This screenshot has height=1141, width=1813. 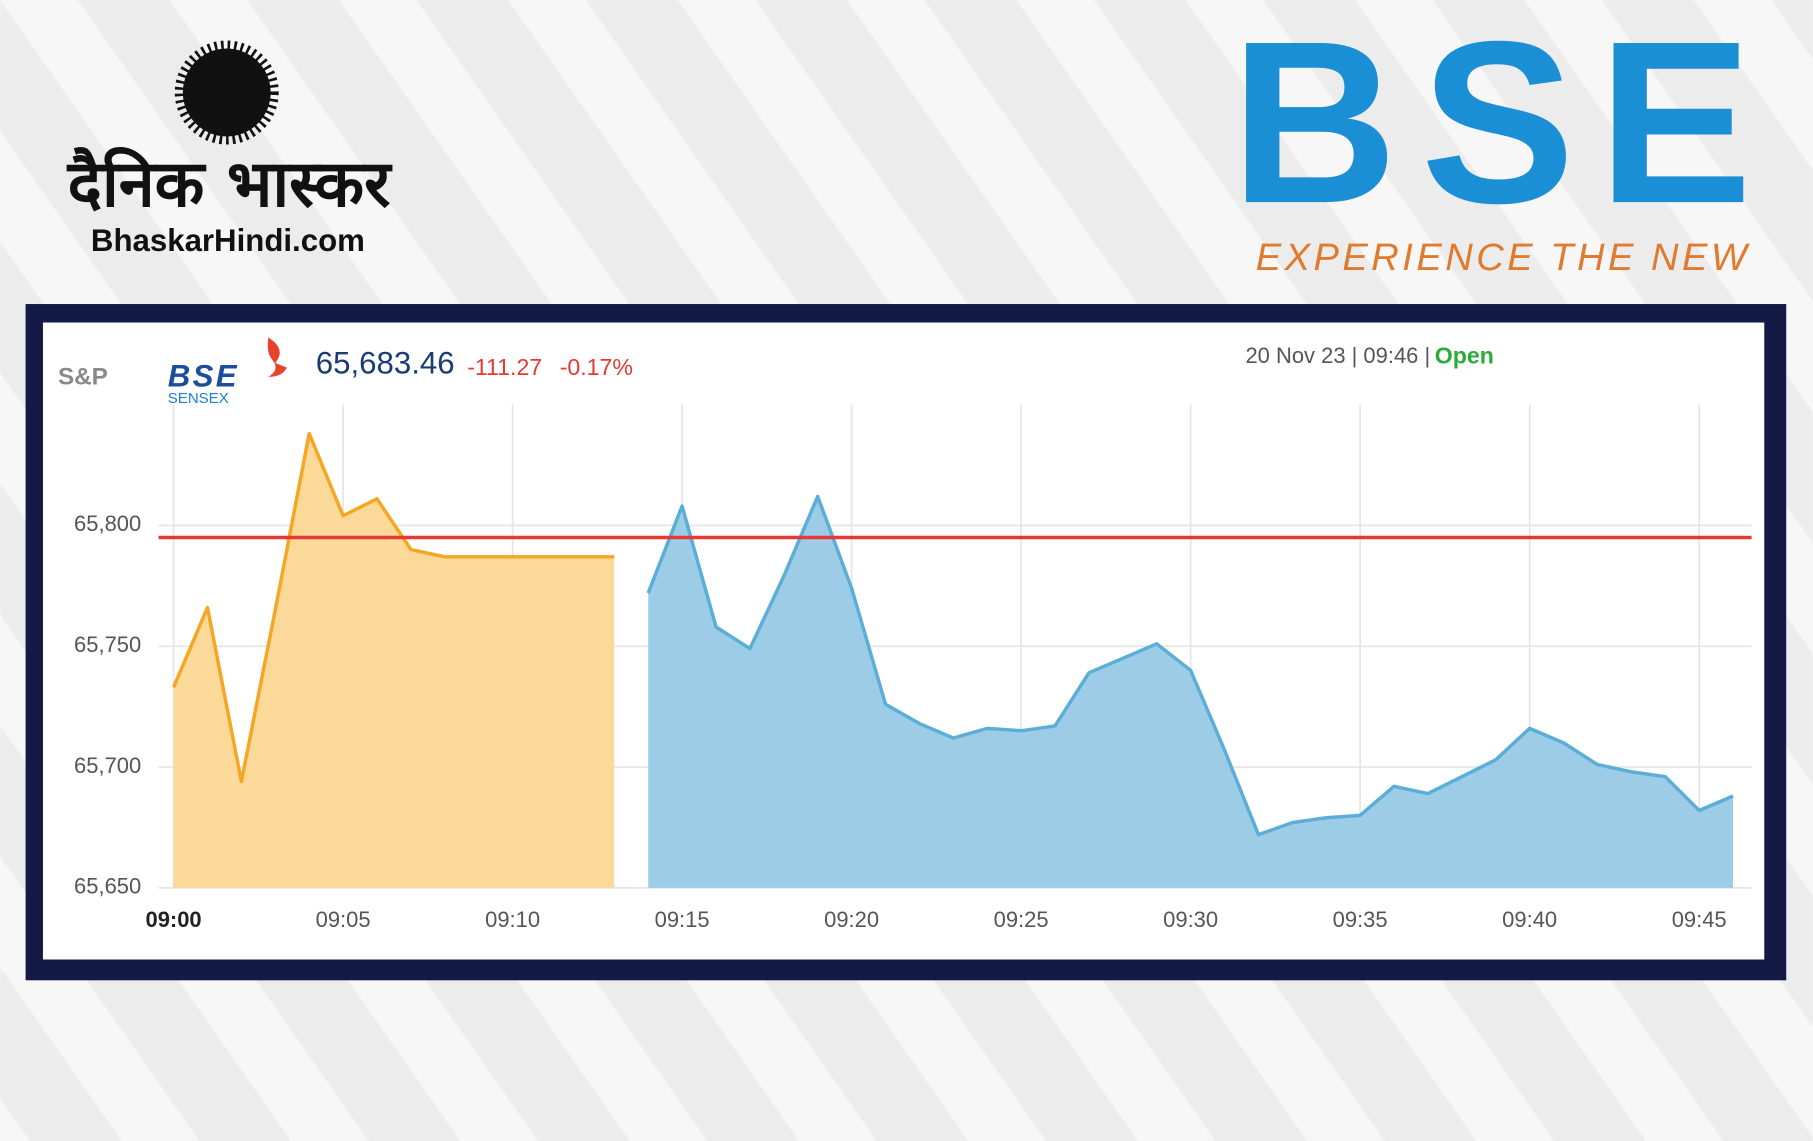 What do you see at coordinates (851, 919) in the screenshot?
I see `x-tick-label: 09:20` at bounding box center [851, 919].